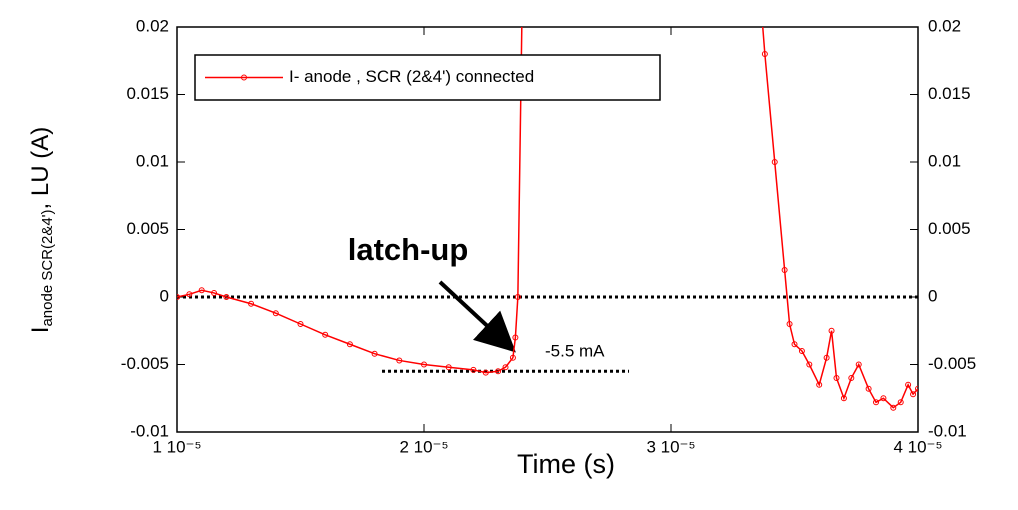 The image size is (1018, 510). Describe the element at coordinates (40, 168) in the screenshot. I see `y-label-rest: , LU (A)` at that location.